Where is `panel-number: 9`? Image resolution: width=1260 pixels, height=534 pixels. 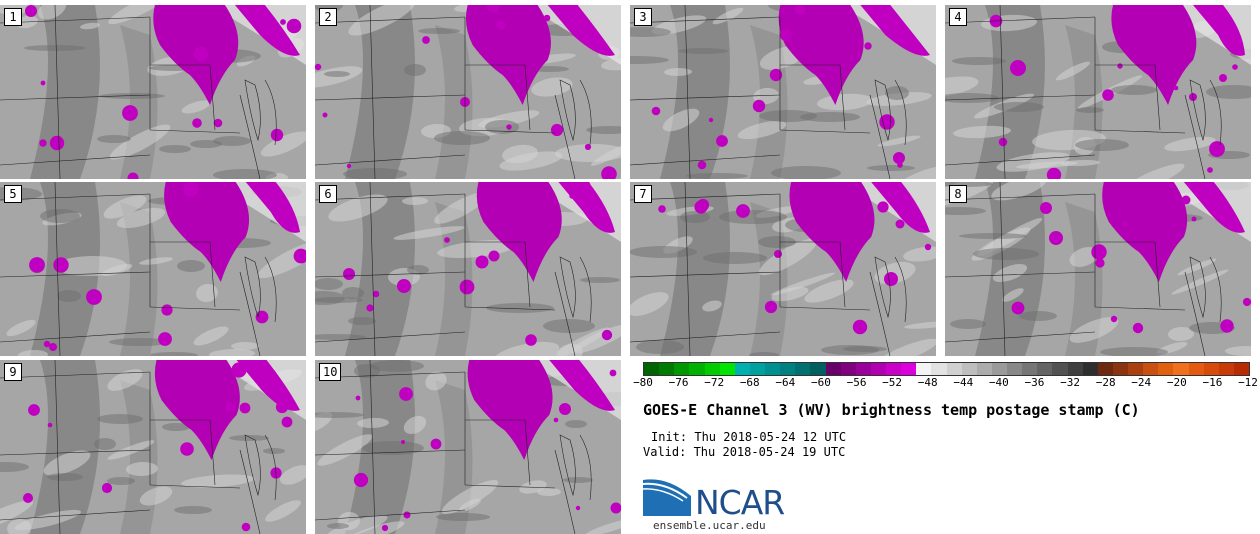 panel-number: 9 is located at coordinates (13, 372).